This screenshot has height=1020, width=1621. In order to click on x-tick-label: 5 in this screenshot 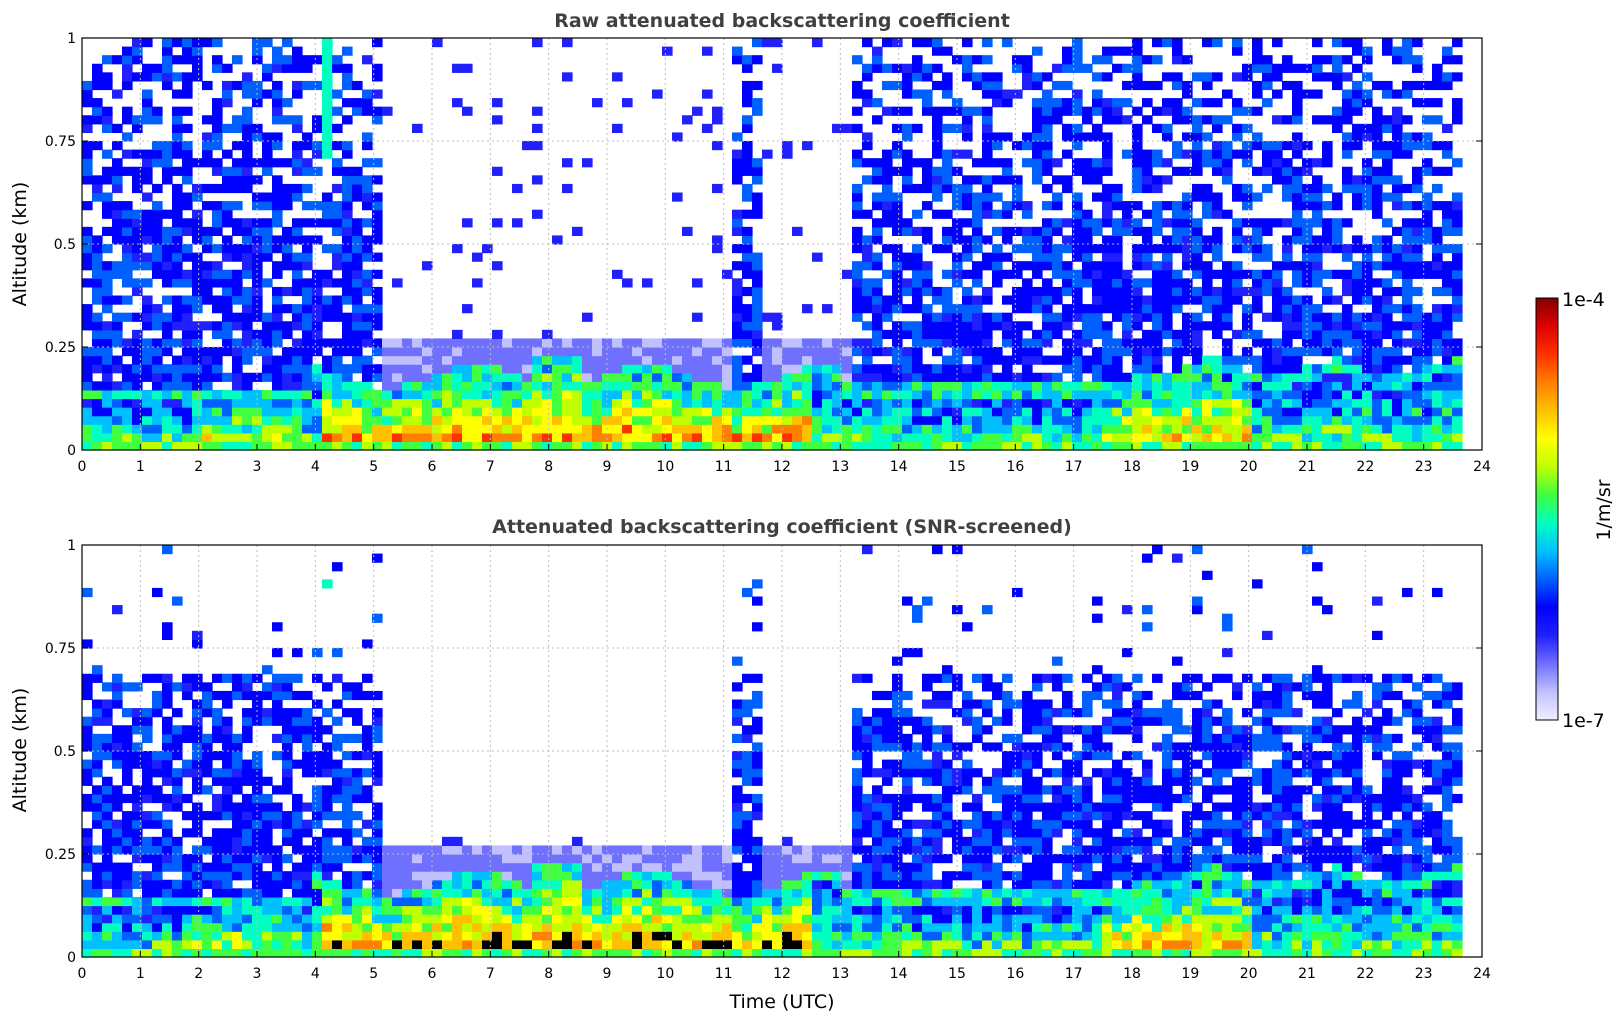, I will do `click(373, 467)`.